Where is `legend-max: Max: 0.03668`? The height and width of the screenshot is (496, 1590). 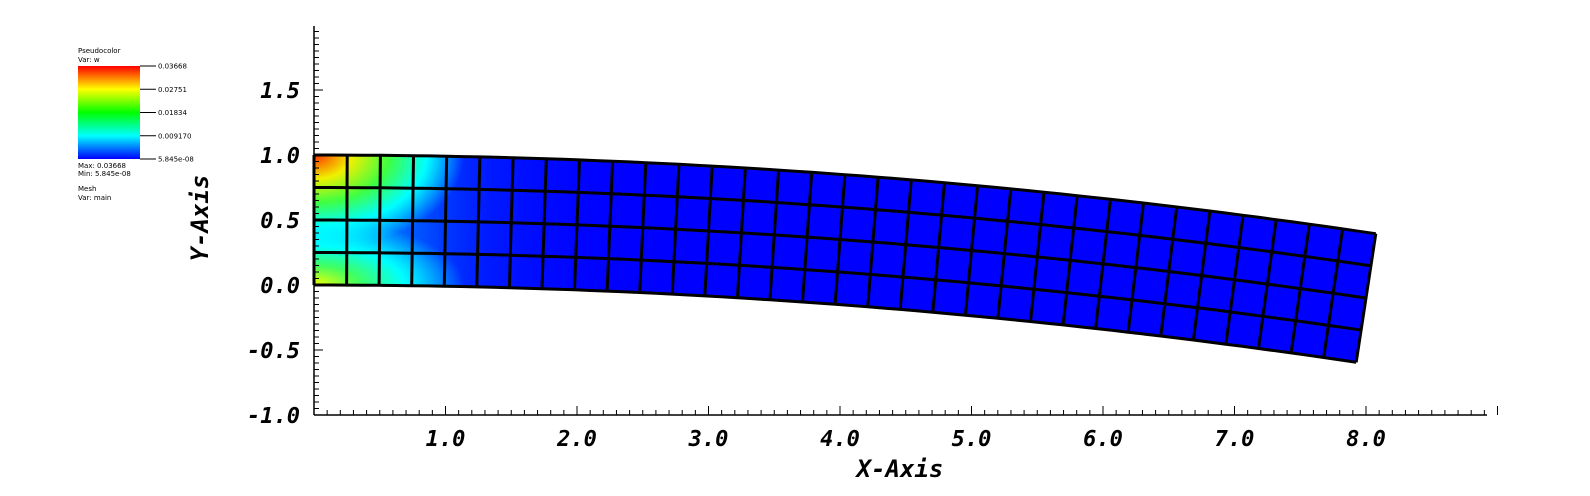
legend-max: Max: 0.03668 is located at coordinates (102, 166).